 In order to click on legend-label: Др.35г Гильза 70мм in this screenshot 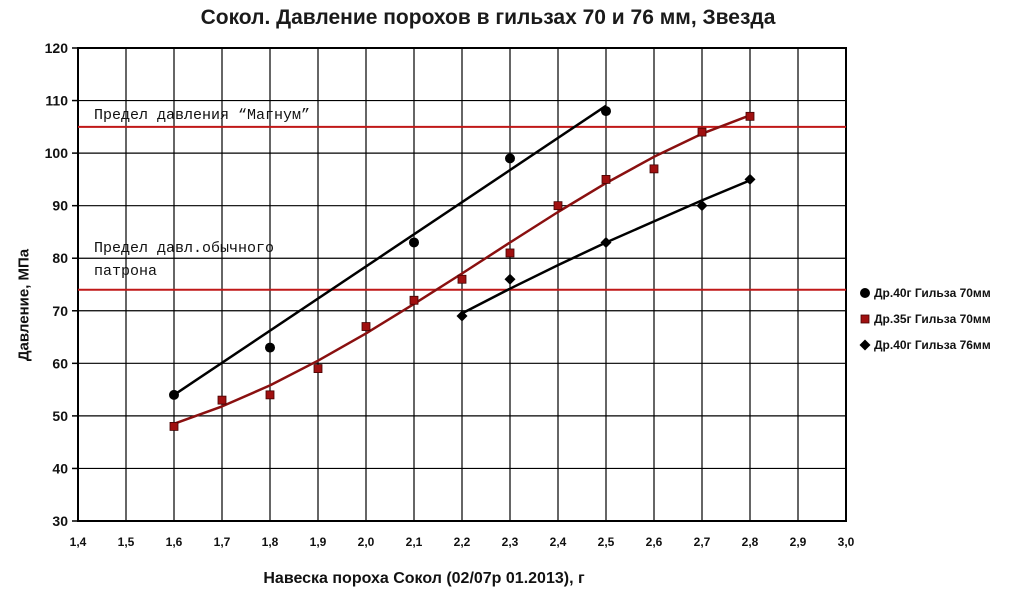, I will do `click(932, 319)`.